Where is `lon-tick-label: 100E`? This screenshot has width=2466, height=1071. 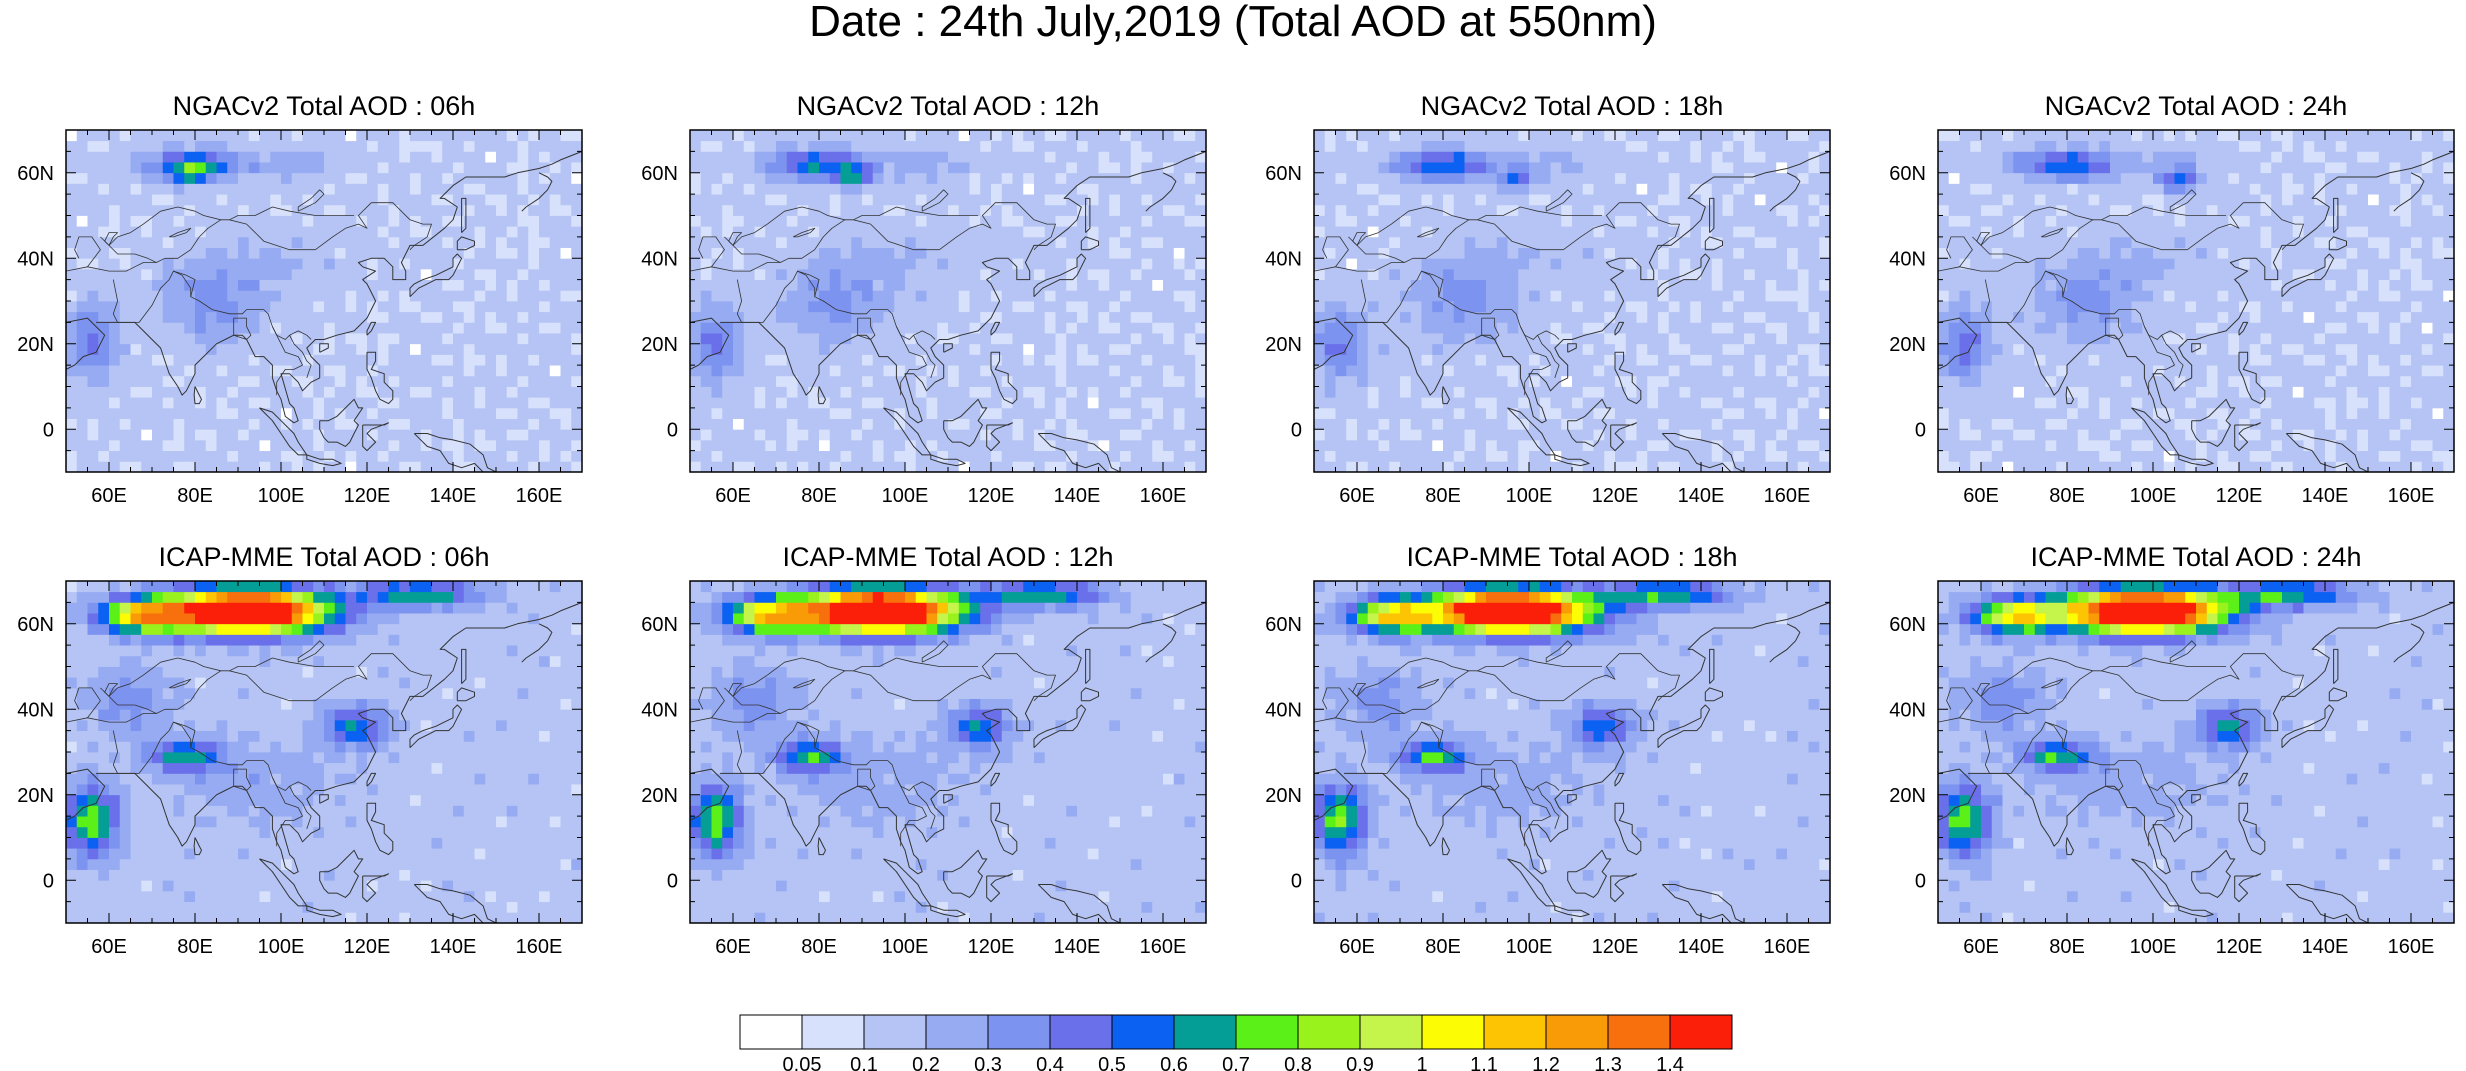
lon-tick-label: 100E is located at coordinates (905, 496).